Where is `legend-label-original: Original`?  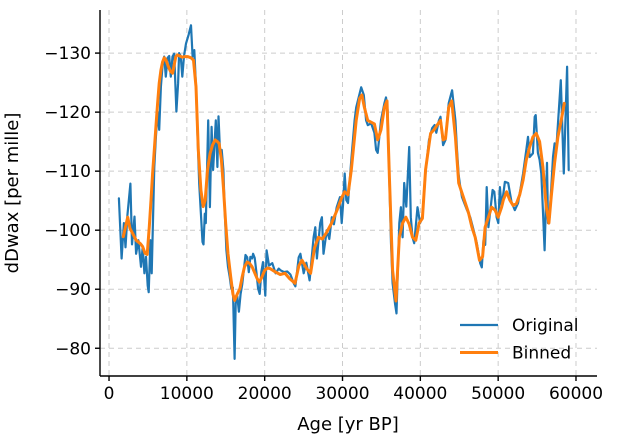
legend-label-original: Original is located at coordinates (545, 326).